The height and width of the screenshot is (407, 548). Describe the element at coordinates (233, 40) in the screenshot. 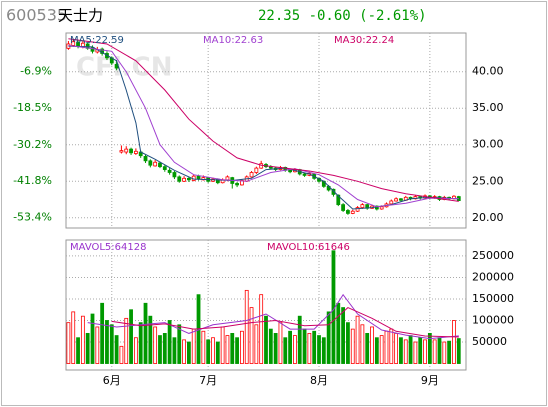

I see `legend-entry: MA10:22.63` at that location.